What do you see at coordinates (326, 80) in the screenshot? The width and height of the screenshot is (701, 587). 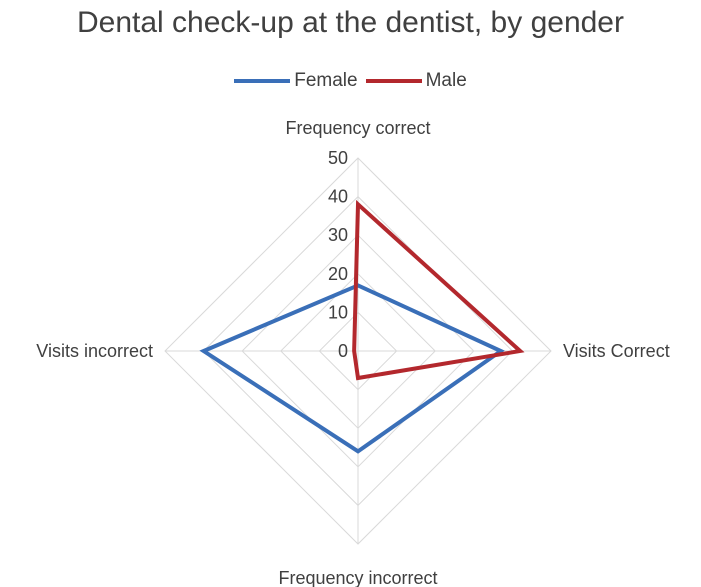 I see `legend-label-female: Female` at bounding box center [326, 80].